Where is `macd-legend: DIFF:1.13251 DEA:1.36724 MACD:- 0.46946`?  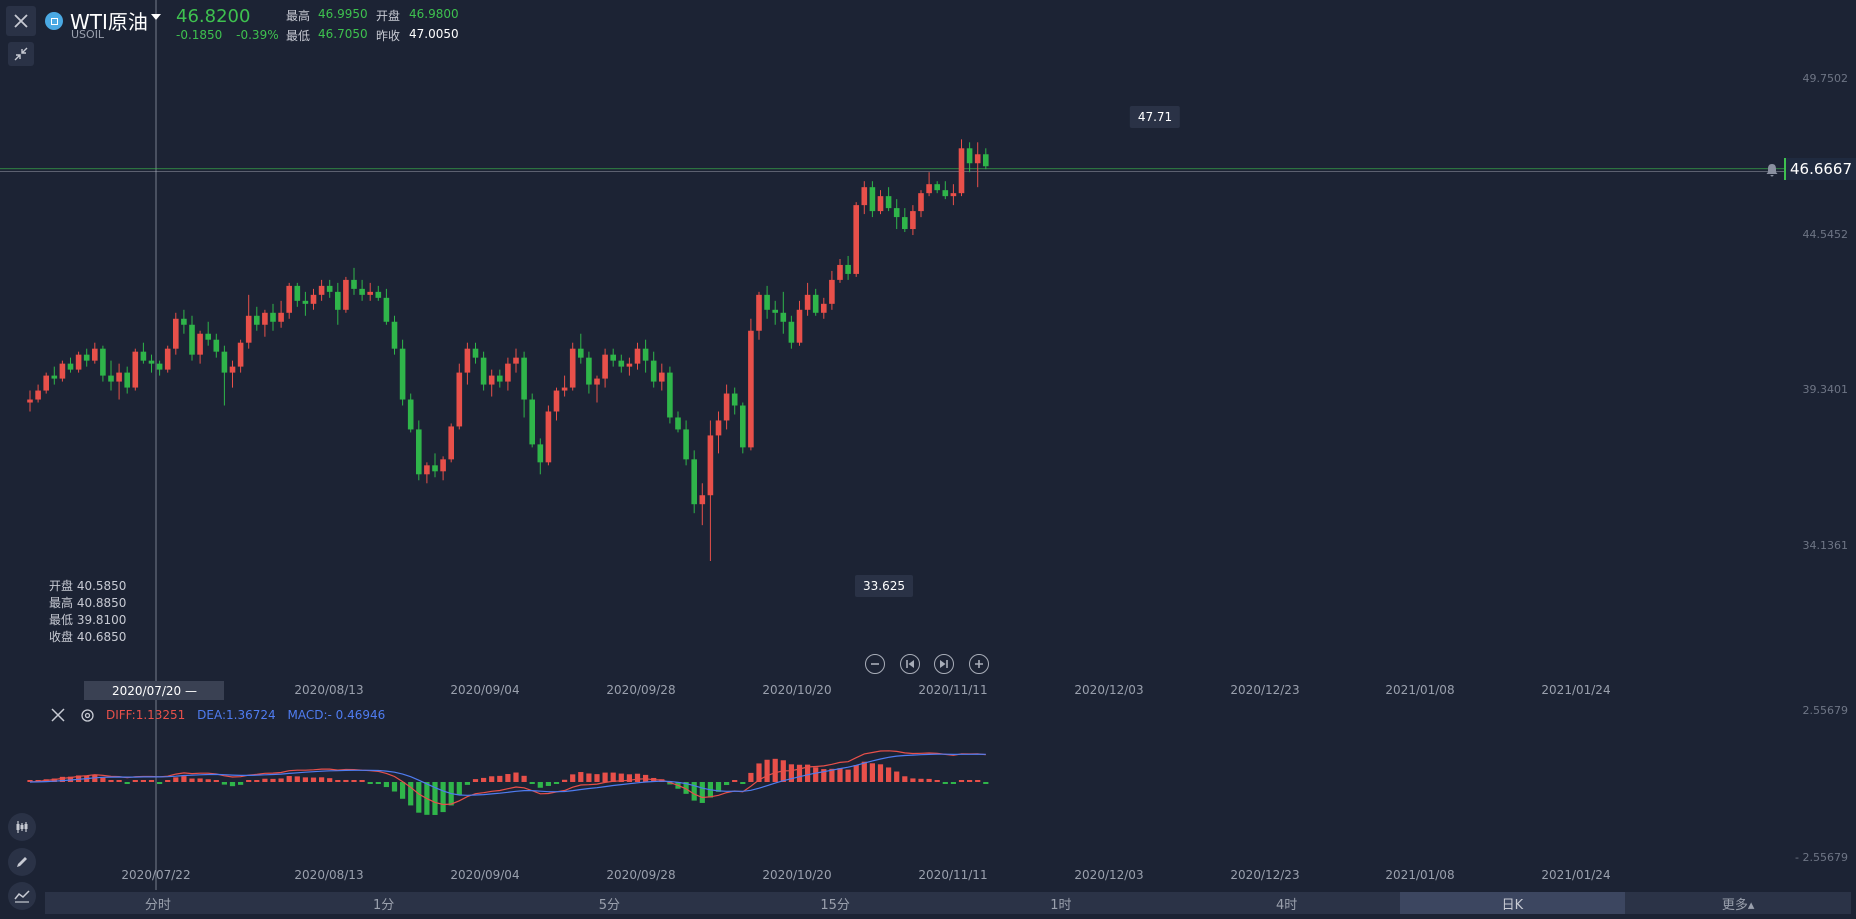 macd-legend: DIFF:1.13251 DEA:1.36724 MACD:- 0.46946 is located at coordinates (245, 715).